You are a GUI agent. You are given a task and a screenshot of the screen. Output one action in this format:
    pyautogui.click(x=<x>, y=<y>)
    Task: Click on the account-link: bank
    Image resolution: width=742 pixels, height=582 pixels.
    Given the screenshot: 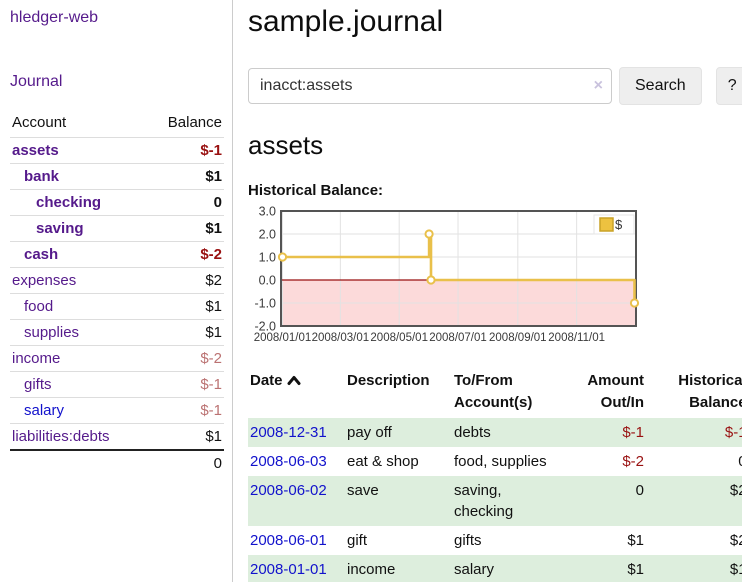 What is the action you would take?
    pyautogui.click(x=42, y=176)
    